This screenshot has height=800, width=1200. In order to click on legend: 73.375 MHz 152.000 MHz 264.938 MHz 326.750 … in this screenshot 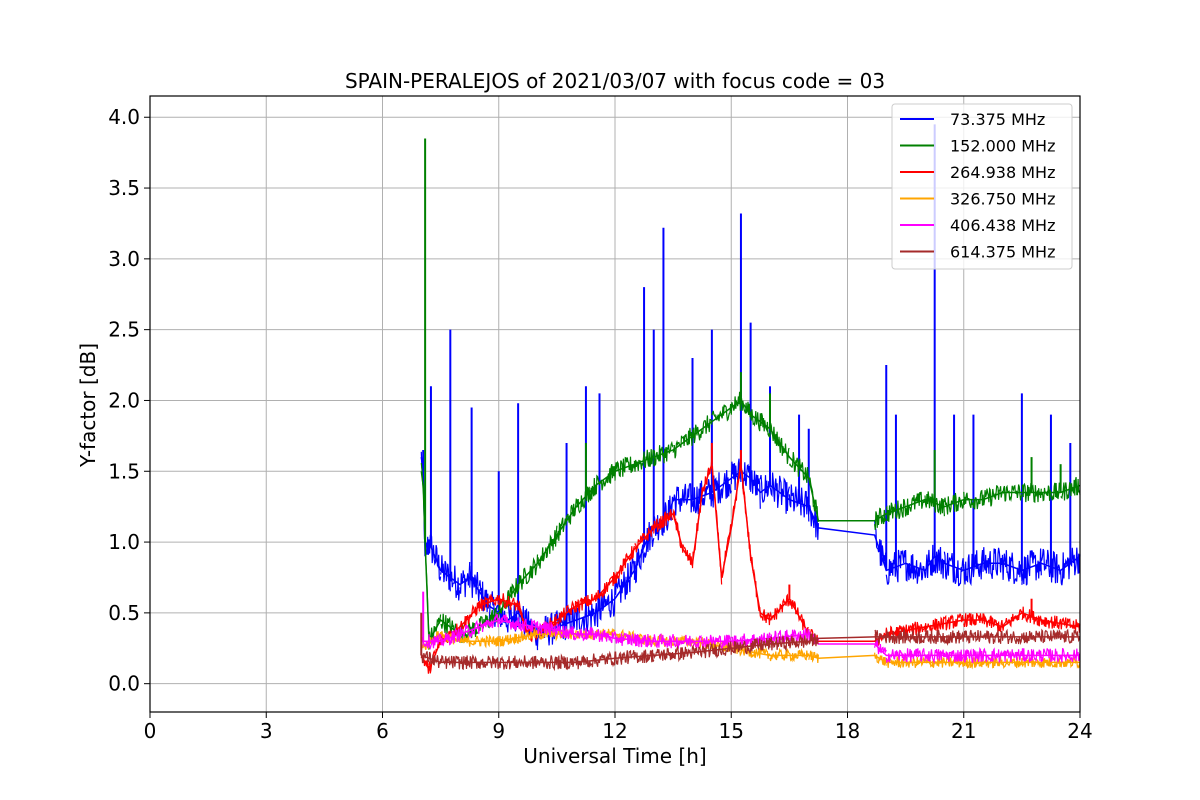, I will do `click(982, 186)`.